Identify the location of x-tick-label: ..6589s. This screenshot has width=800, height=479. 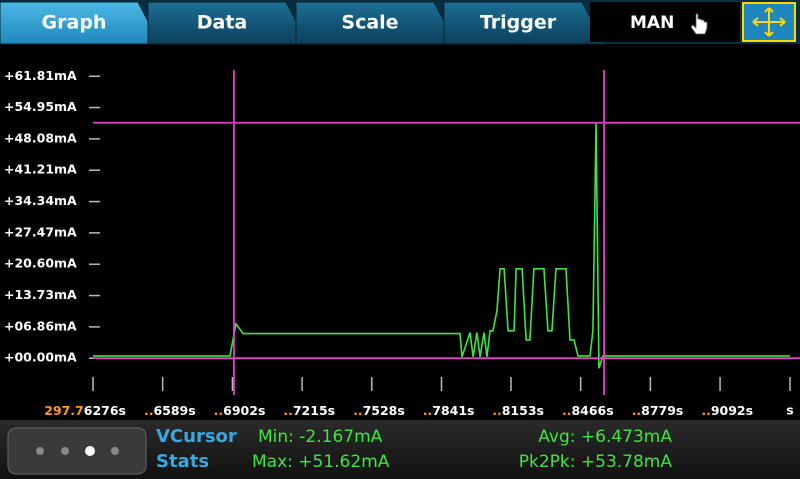
(170, 410).